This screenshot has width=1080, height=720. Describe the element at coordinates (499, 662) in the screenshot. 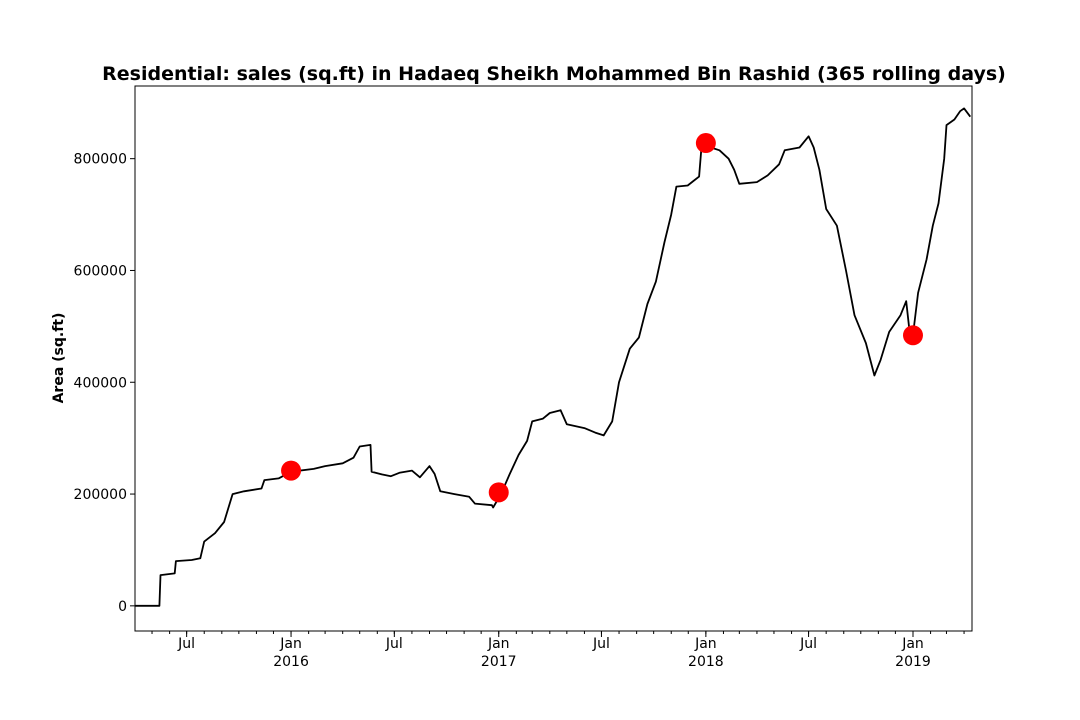

I see `x-tick-year-label: 2017` at that location.